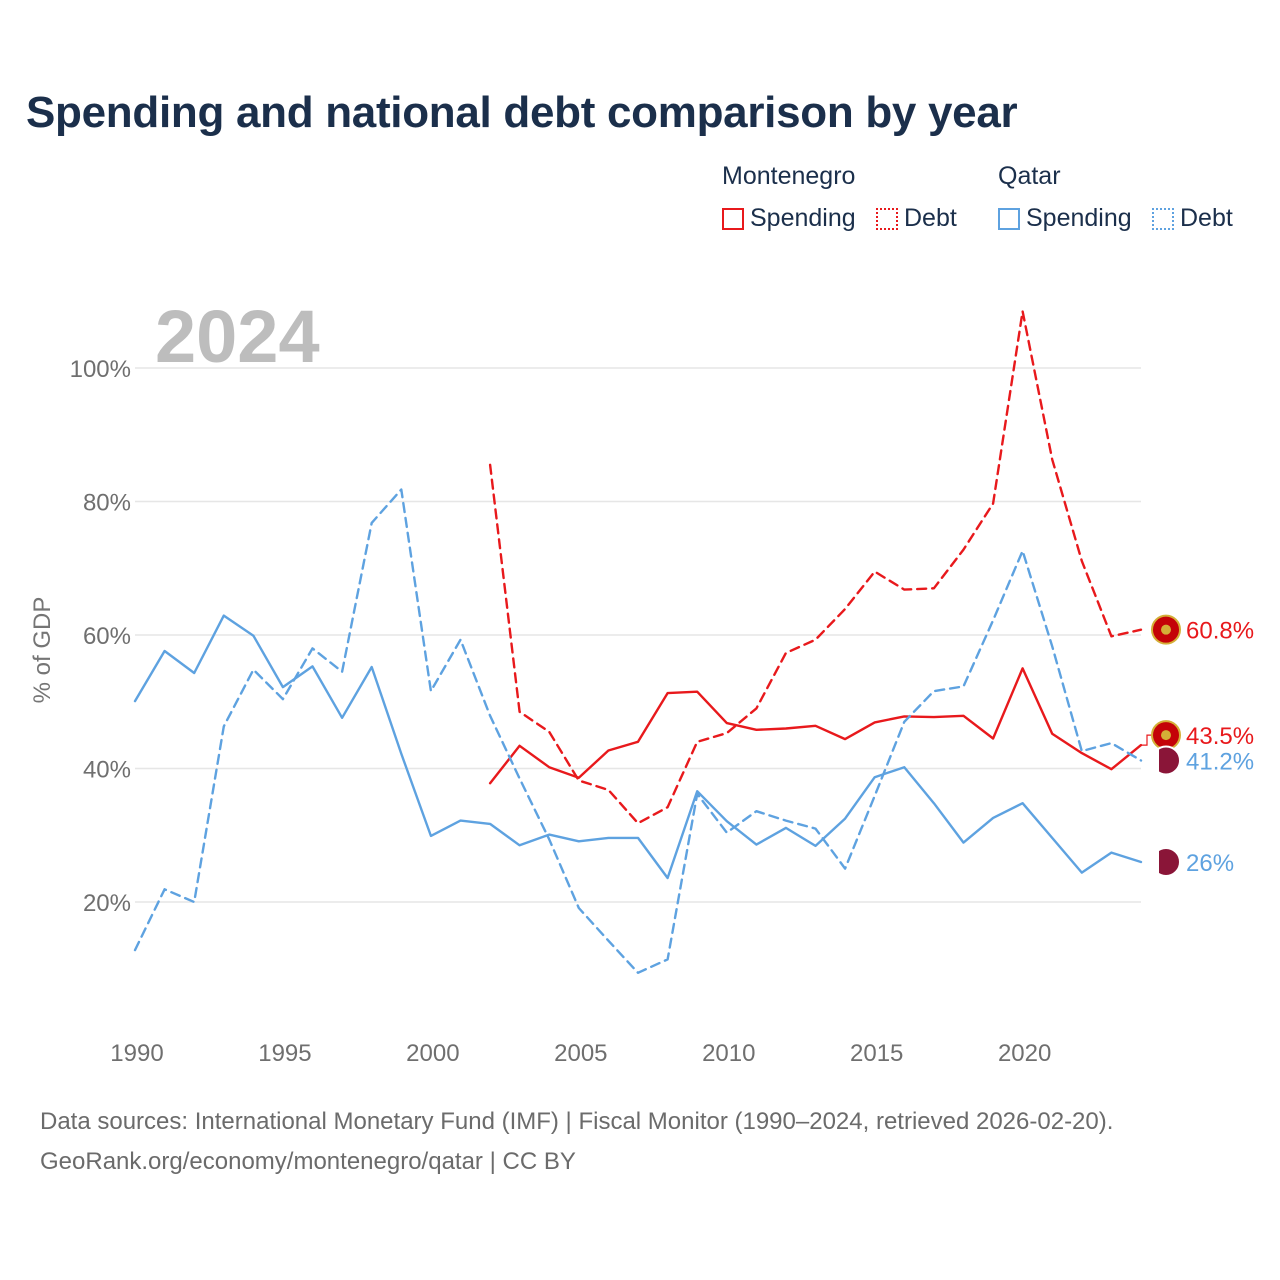 Image resolution: width=1280 pixels, height=1280 pixels. I want to click on x-tick-label: 2005, so click(580, 1053).